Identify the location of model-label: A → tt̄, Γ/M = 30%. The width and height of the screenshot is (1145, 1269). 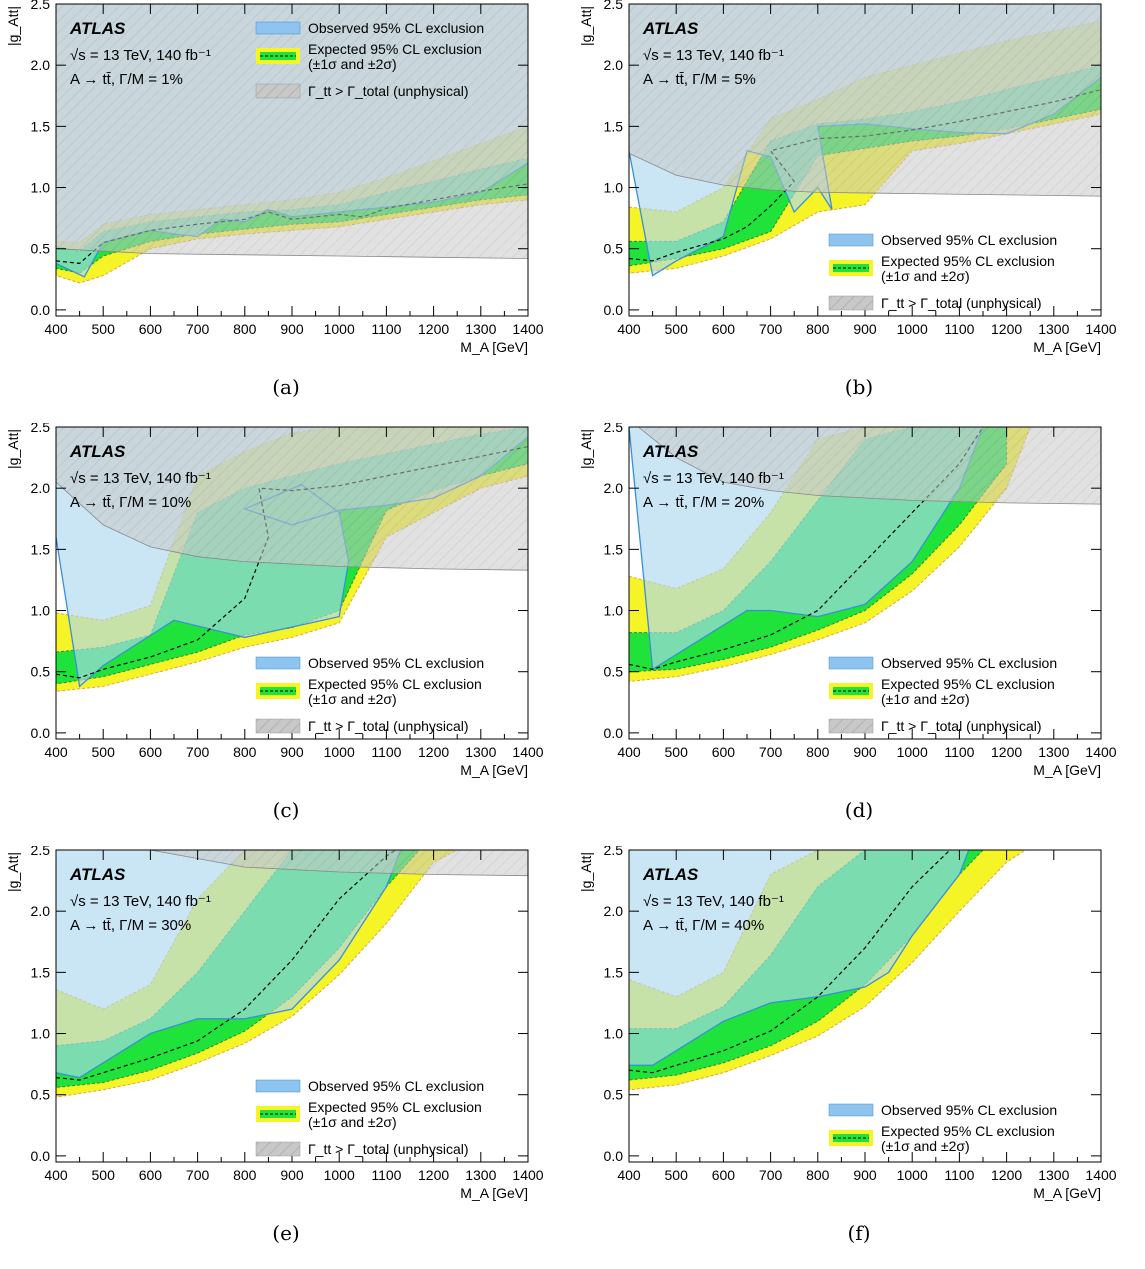
(130, 925).